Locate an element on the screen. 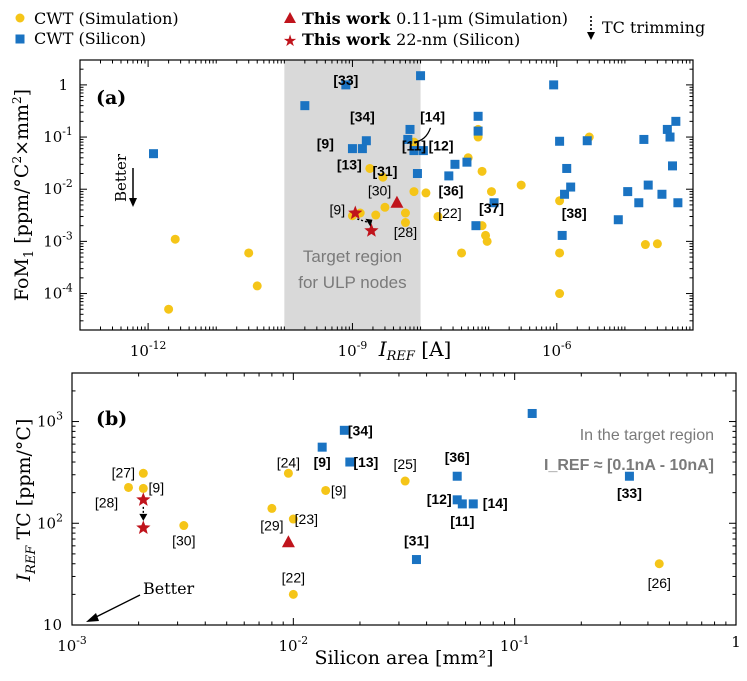 The width and height of the screenshot is (747, 681). y-tick-label-b-100-exp: 2 is located at coordinates (59, 517).